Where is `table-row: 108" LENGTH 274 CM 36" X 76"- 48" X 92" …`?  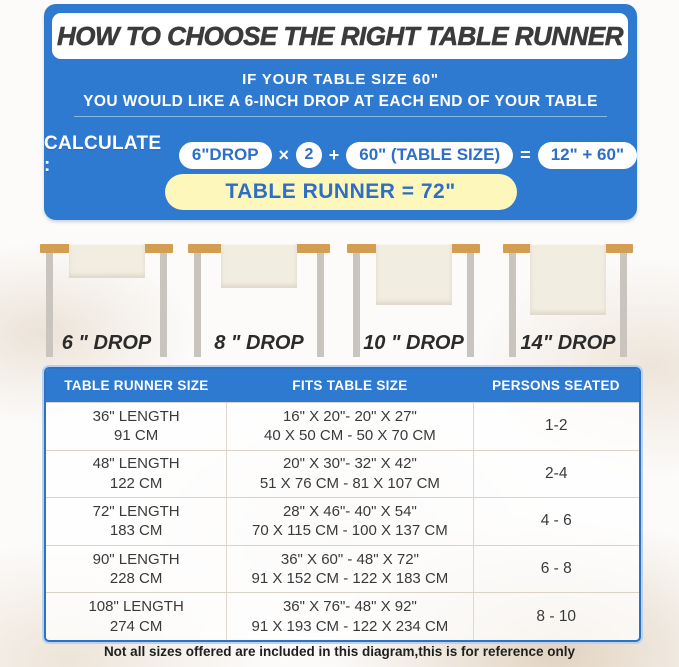
table-row: 108" LENGTH 274 CM 36" X 76"- 48" X 92" … is located at coordinates (342, 616).